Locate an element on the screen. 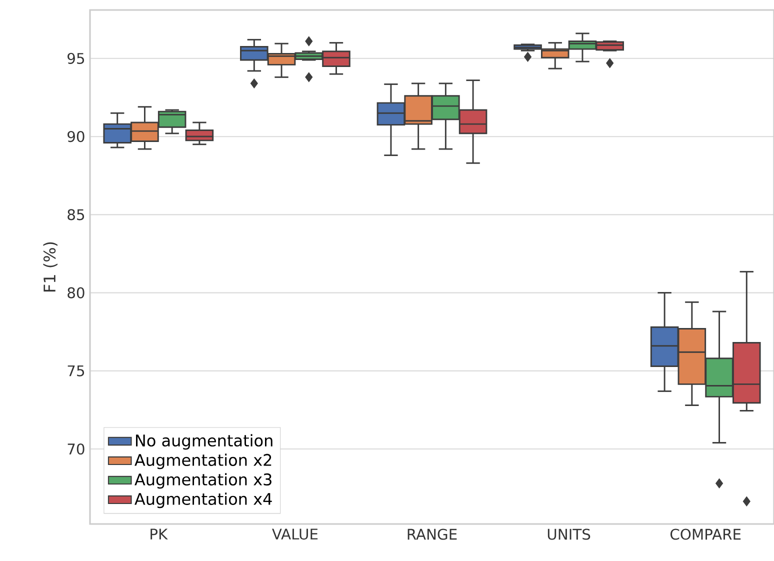 This screenshot has width=774, height=561. y-tick-label: 75 is located at coordinates (76, 370).